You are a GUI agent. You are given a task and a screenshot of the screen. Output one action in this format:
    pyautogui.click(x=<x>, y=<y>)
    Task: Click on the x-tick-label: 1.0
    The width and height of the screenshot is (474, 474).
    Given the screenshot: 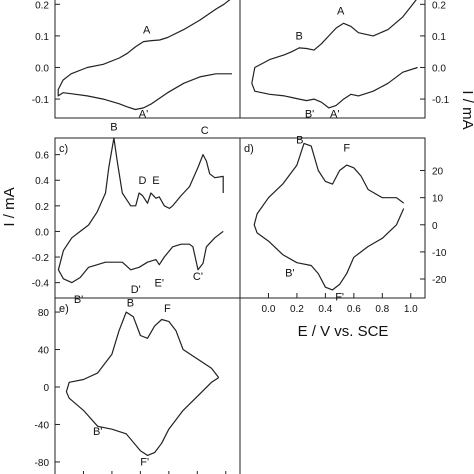 What is the action you would take?
    pyautogui.click(x=411, y=309)
    